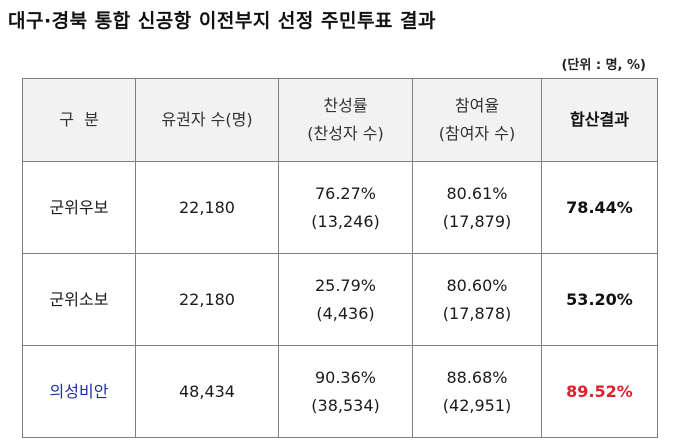  I want to click on header-result: 합산결과, so click(599, 120).